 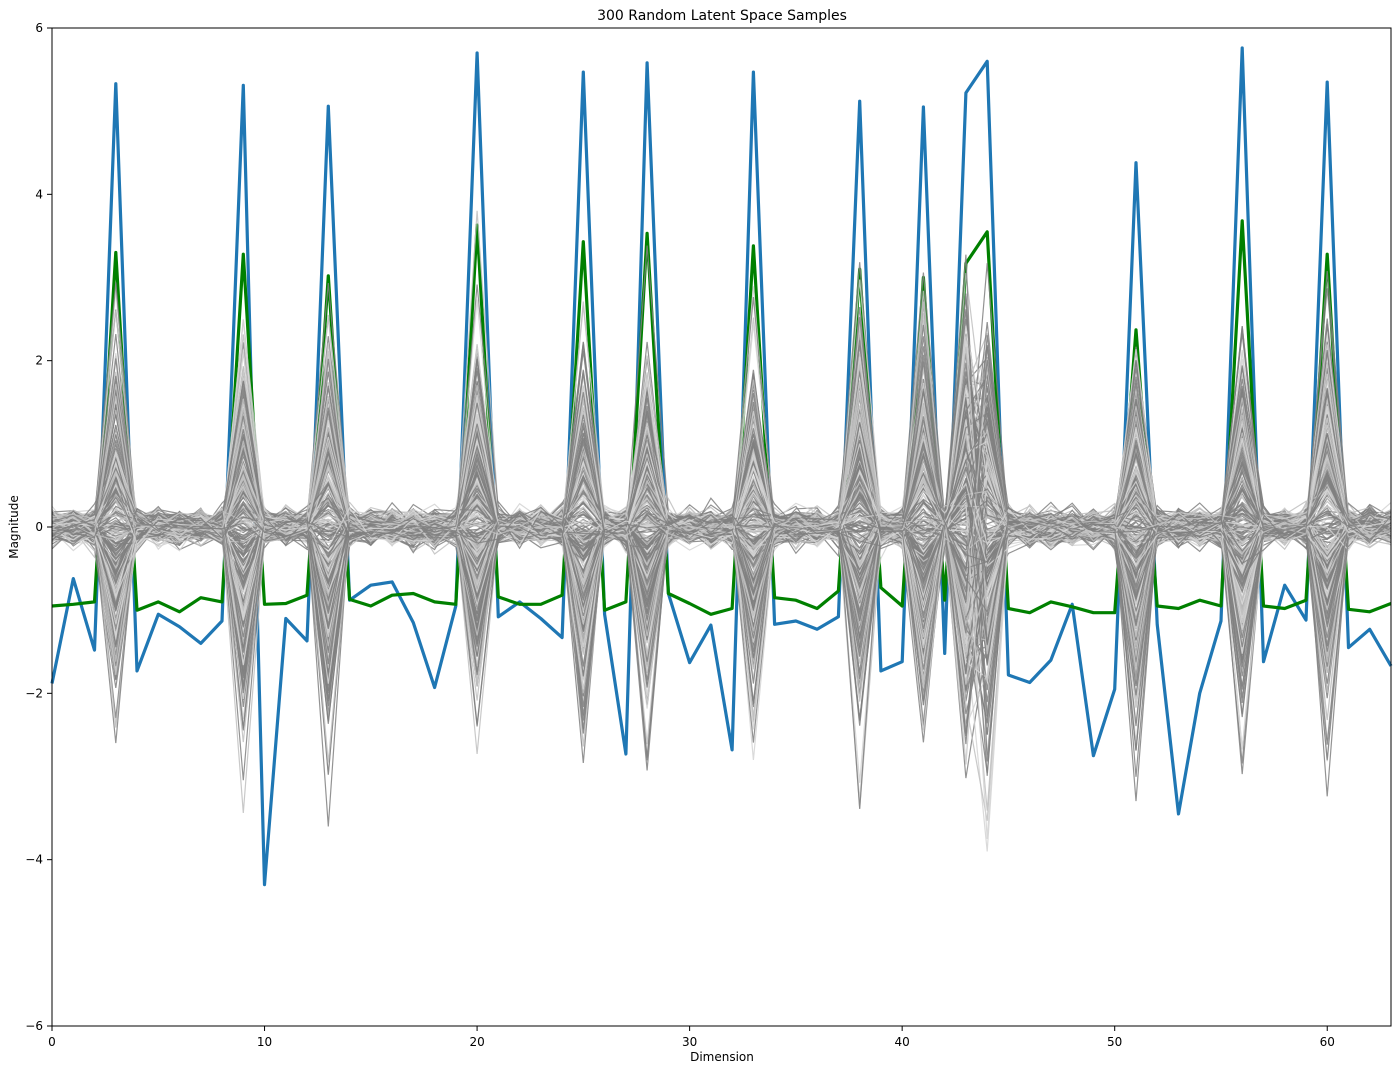 I want to click on y-tick-label: 2, so click(x=39, y=361).